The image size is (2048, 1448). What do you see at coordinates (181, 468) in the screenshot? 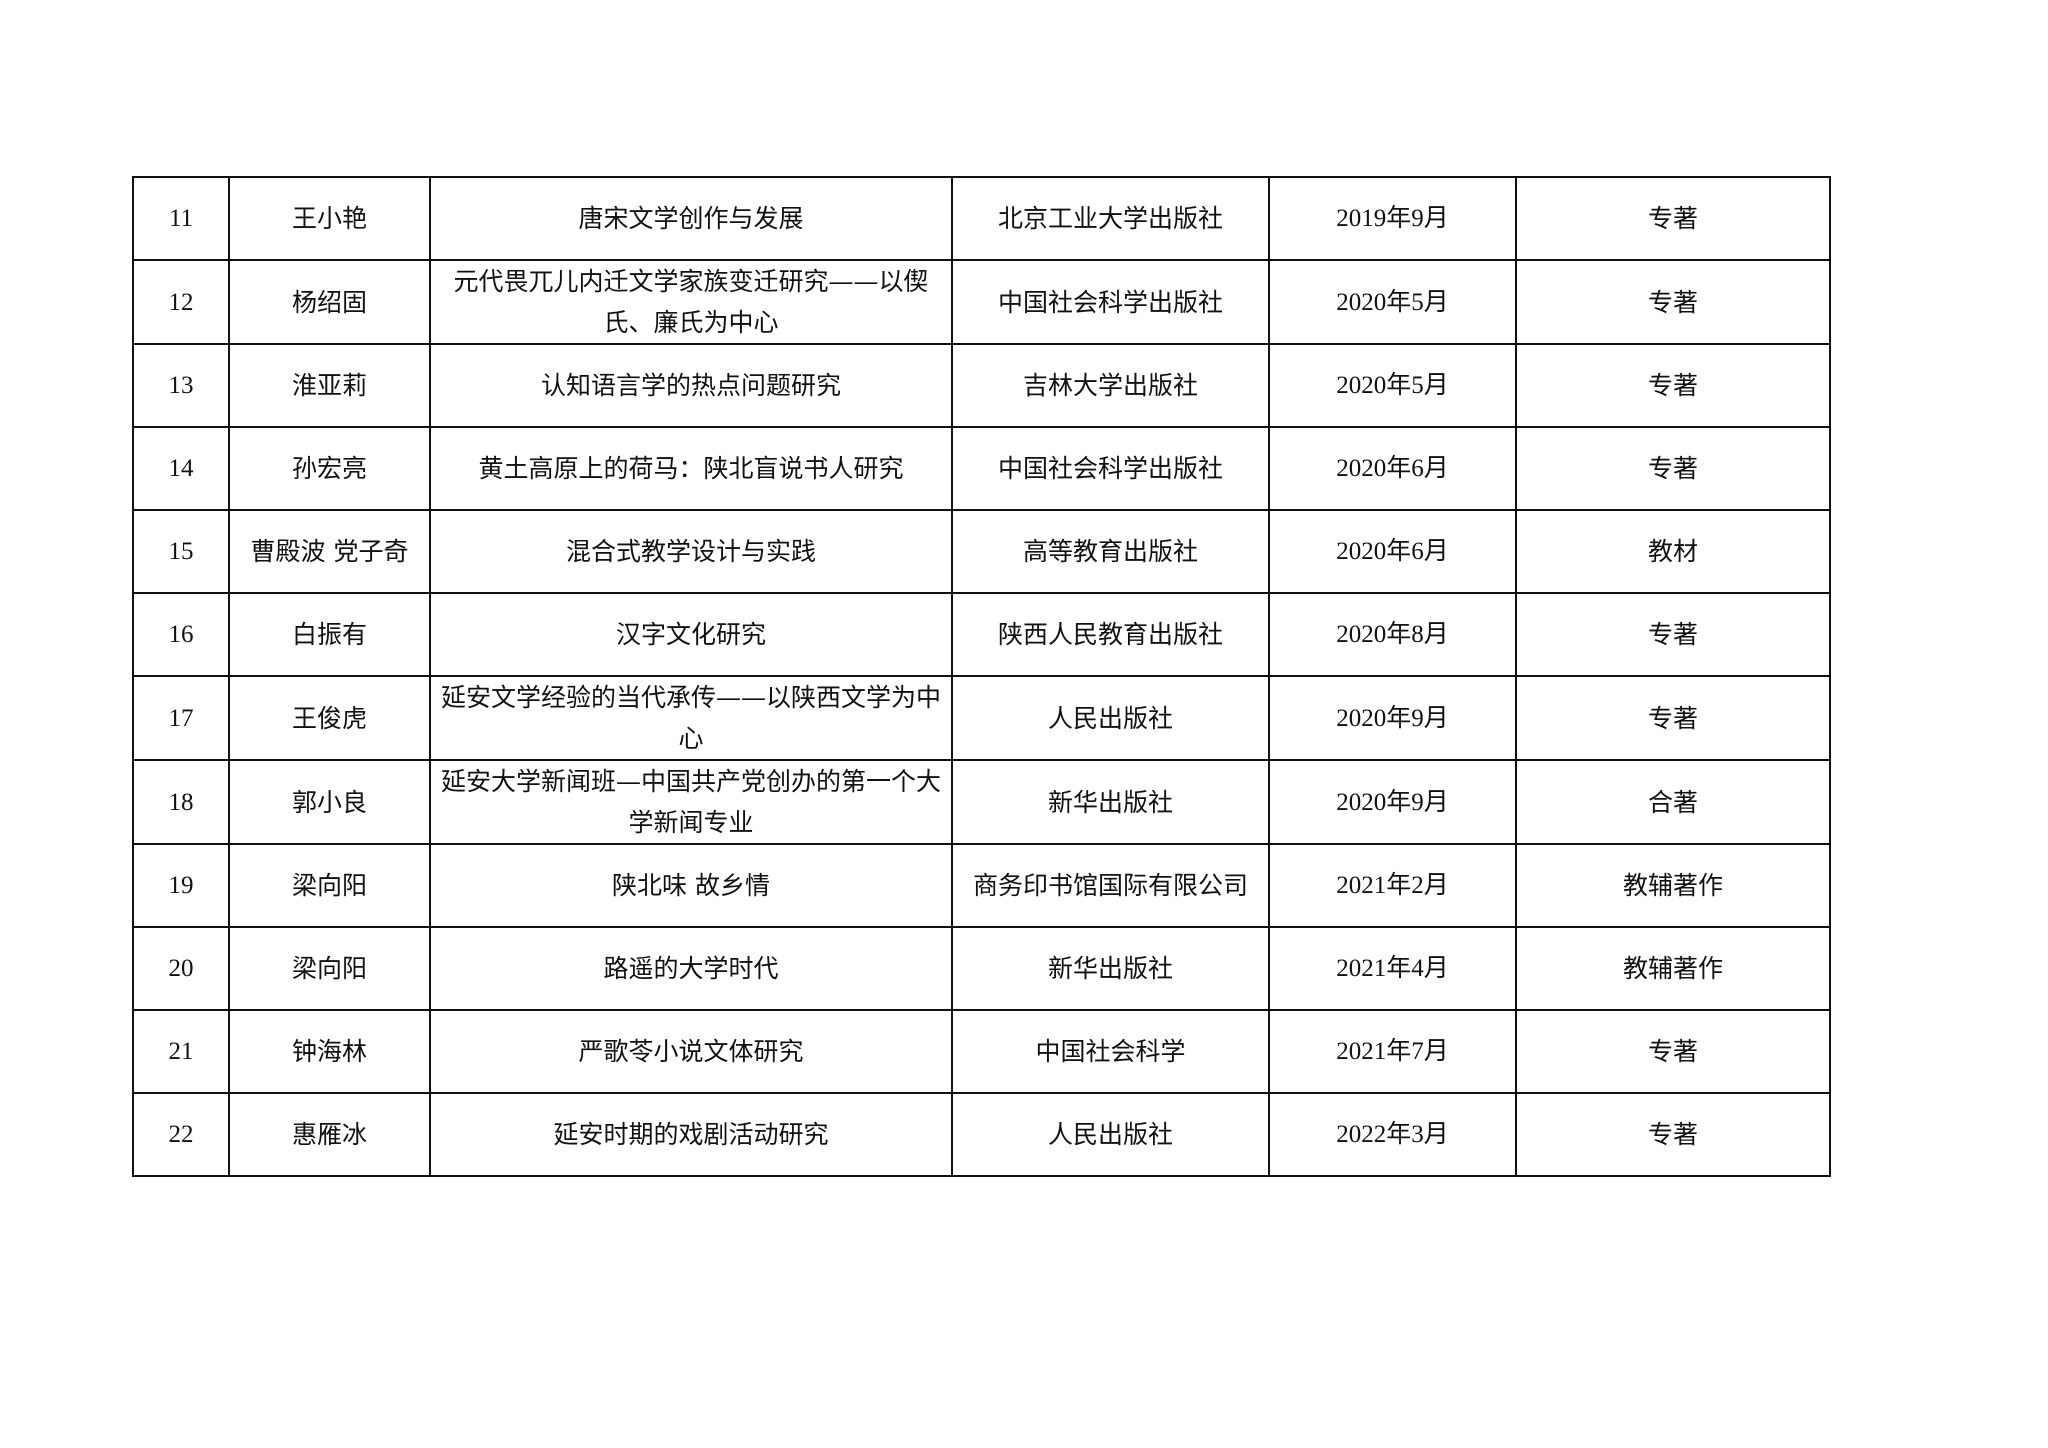
I see `row-number: 14` at bounding box center [181, 468].